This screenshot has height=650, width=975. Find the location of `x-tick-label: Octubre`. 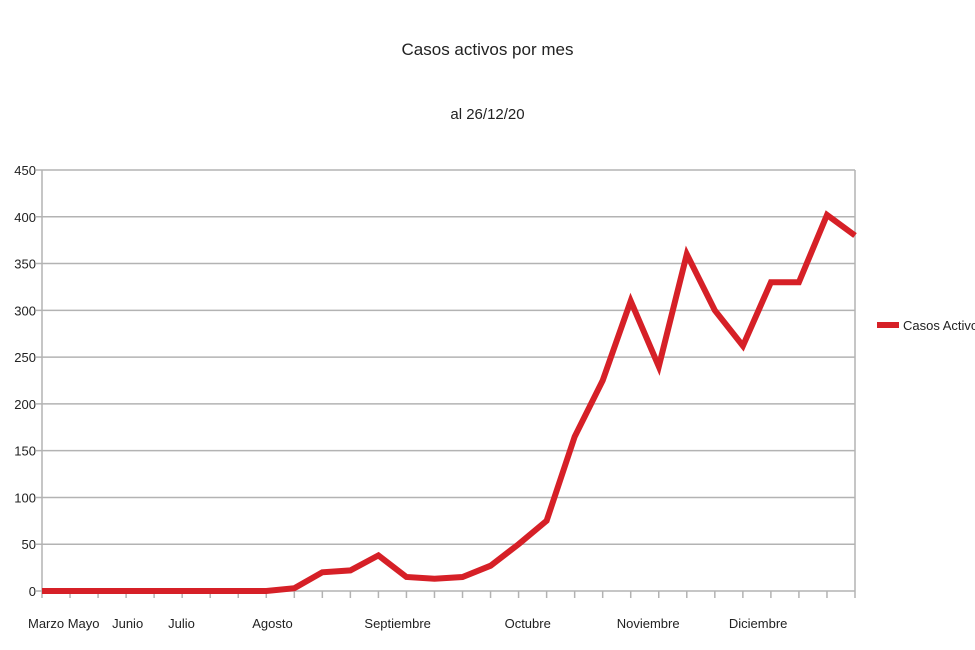

x-tick-label: Octubre is located at coordinates (528, 623).